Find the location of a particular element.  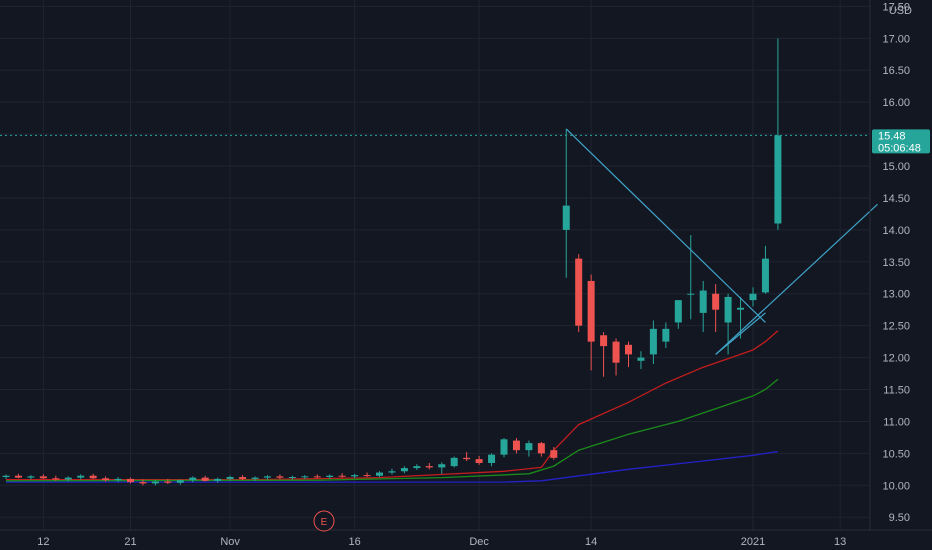

price-tick-label: 16.00 is located at coordinates (896, 103).